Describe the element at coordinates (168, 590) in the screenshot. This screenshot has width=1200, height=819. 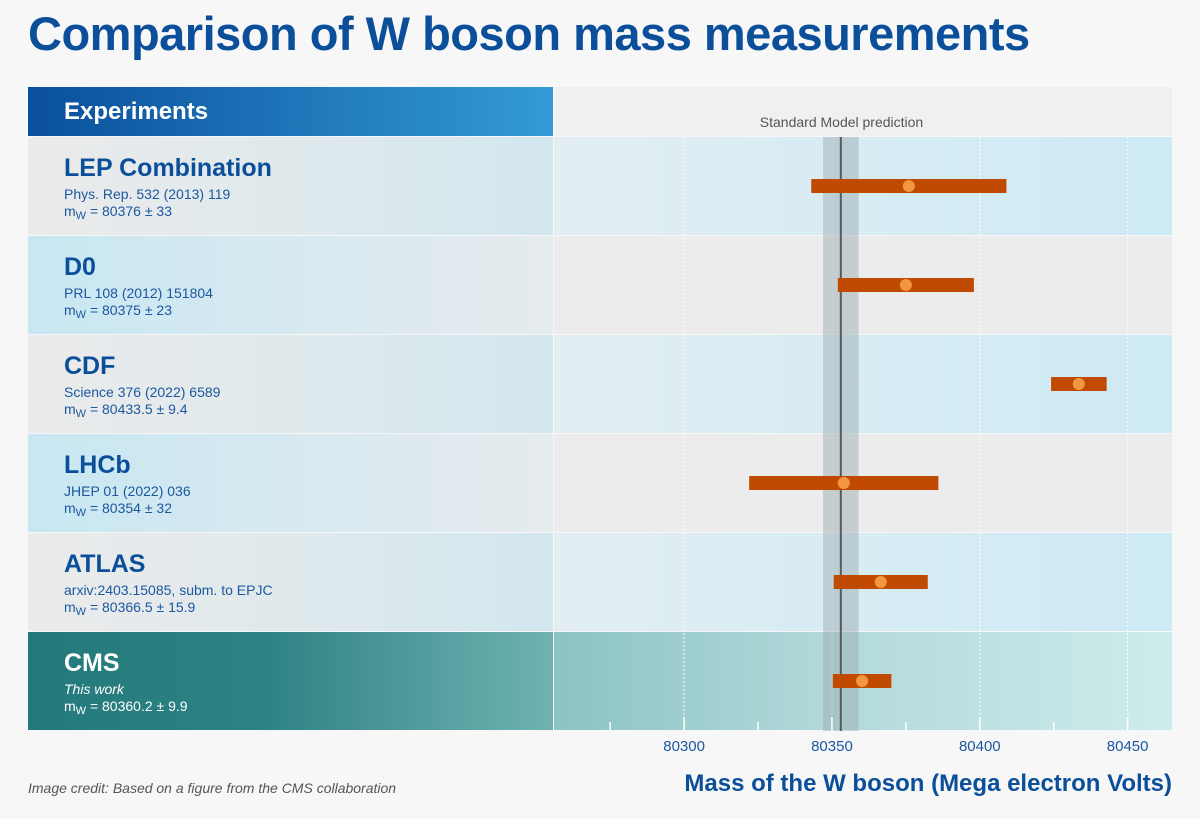
I see `experiment-reference: arxiv:2403.15085, subm. to EPJC` at that location.